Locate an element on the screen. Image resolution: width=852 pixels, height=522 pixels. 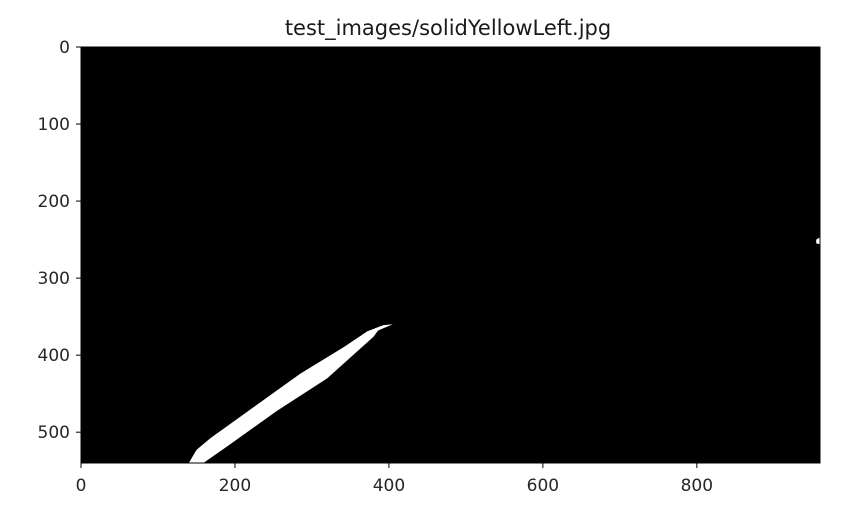
y-tick-label: 200 is located at coordinates (54, 202).